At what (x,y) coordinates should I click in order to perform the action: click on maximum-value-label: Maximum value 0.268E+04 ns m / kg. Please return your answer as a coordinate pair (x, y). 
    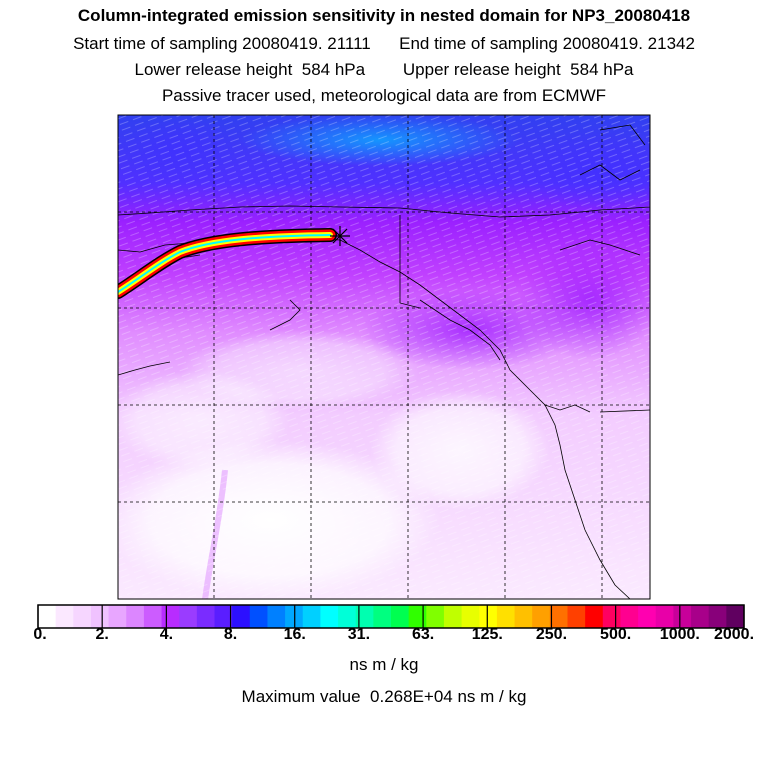
    Looking at the image, I should click on (384, 696).